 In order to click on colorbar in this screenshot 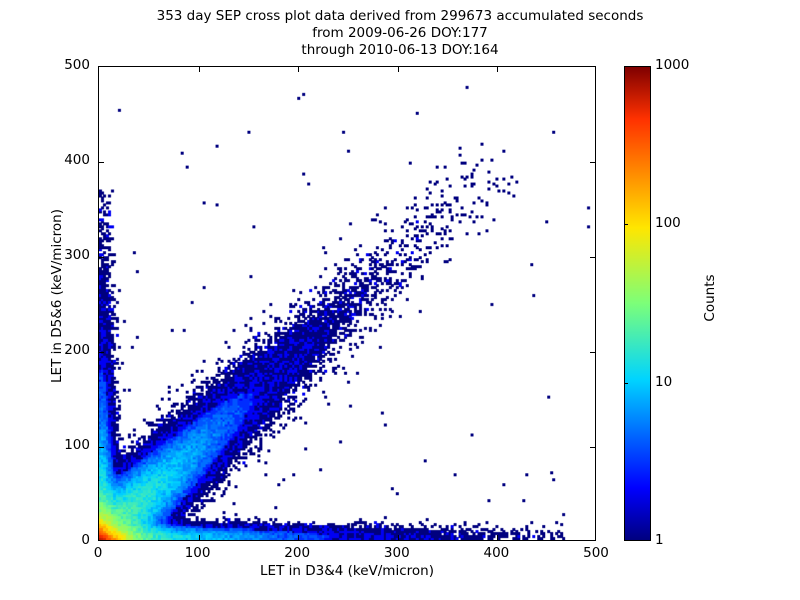, I will do `click(637, 303)`.